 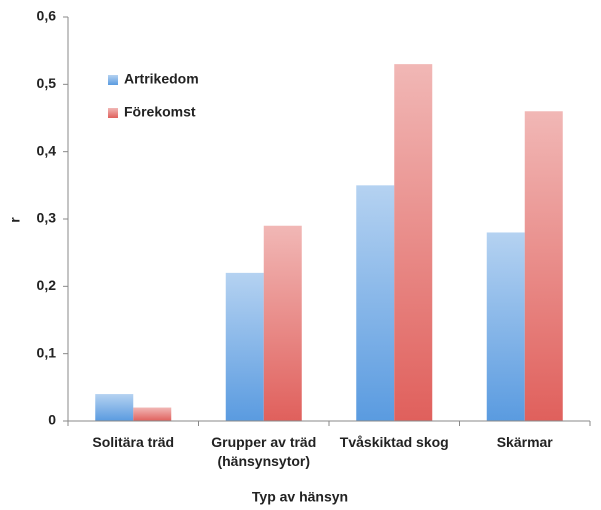 What do you see at coordinates (300, 497) in the screenshot?
I see `x-axis-label: Typ av hänsyn` at bounding box center [300, 497].